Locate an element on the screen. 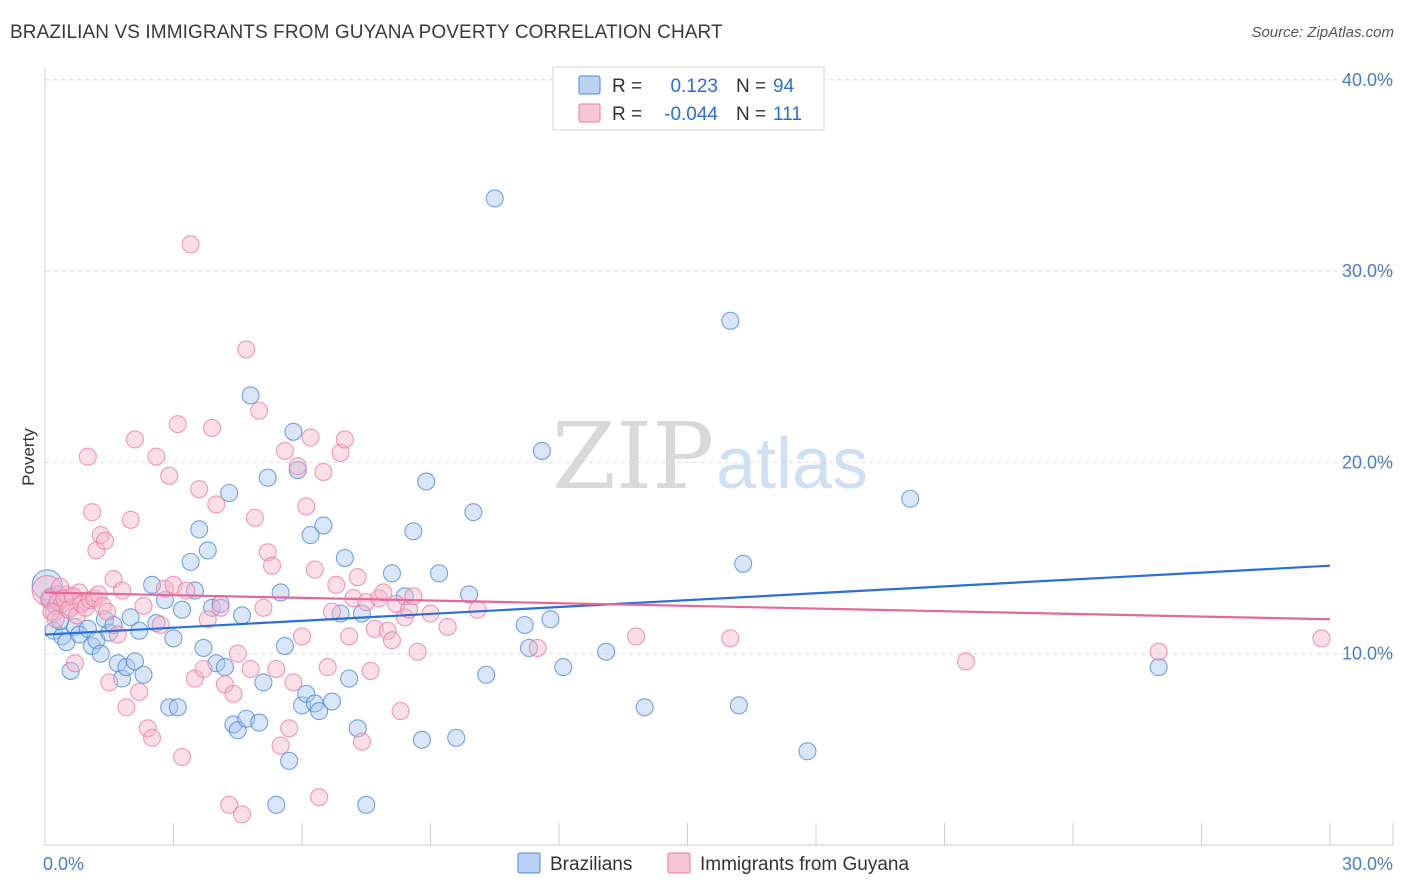 This screenshot has width=1406, height=892. legend-r-value-pink: -0.044 is located at coordinates (691, 114).